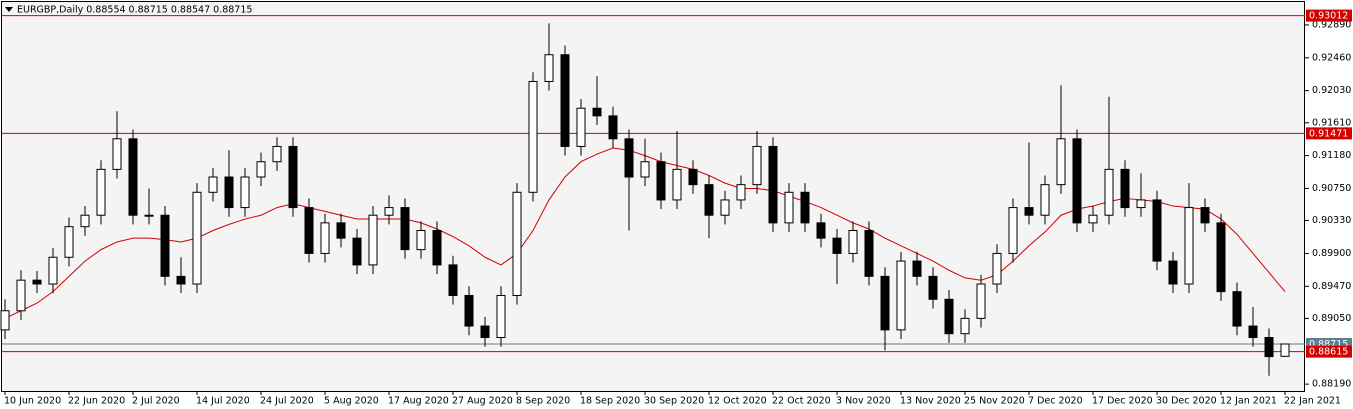  Describe the element at coordinates (287, 401) in the screenshot. I see `x-tick-label: 24 Jul 2020` at that location.